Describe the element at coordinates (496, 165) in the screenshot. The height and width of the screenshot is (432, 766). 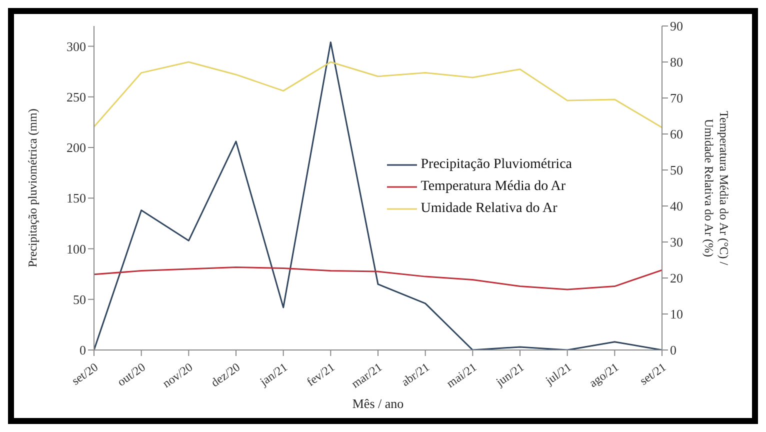
I see `legend-label: Precipitação Pluviométrica` at that location.